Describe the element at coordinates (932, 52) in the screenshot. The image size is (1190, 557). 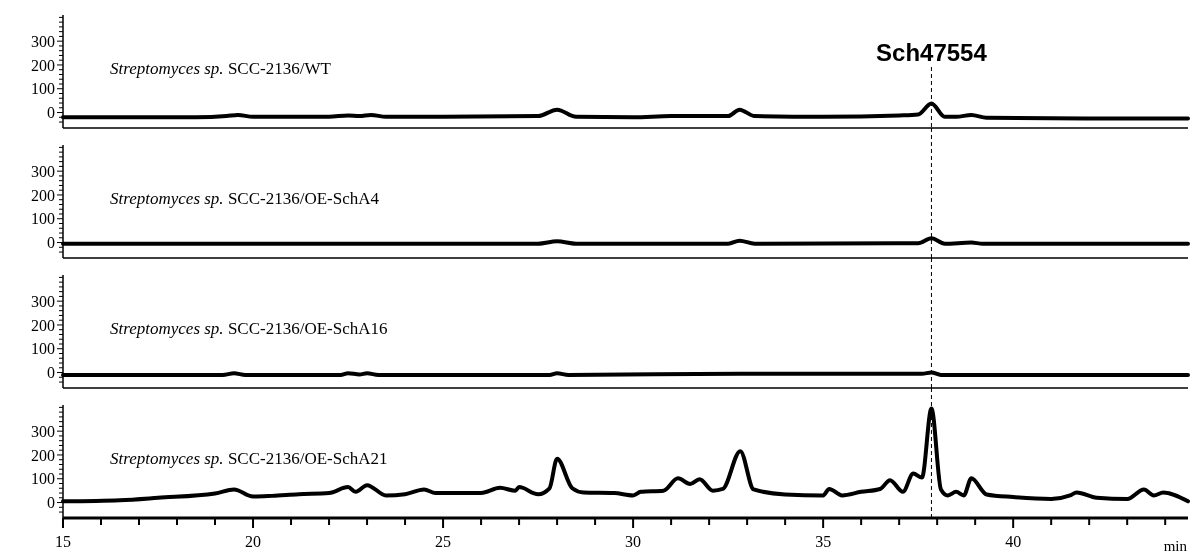
I see `ref-line-label: Sch47554` at that location.